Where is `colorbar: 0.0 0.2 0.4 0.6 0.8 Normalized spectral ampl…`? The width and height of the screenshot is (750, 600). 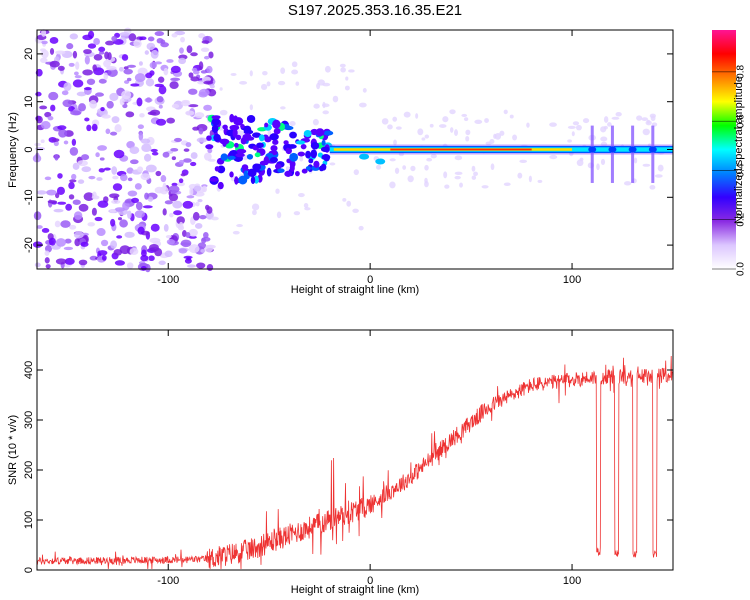
colorbar: 0.0 0.2 0.4 0.6 0.8 Normalized spectral ampl… is located at coordinates (729, 153).